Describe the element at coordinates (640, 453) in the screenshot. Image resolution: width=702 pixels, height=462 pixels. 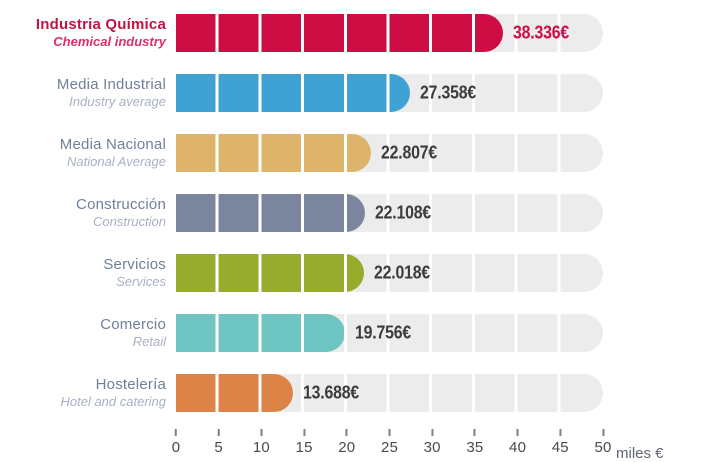
I see `axis-unit-label: miles €` at that location.